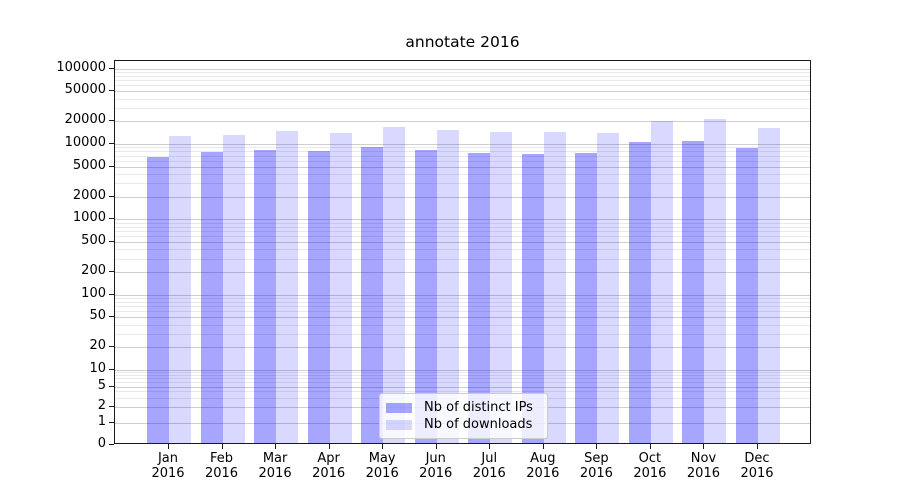 Image resolution: width=900 pixels, height=500 pixels. I want to click on y-tick-label: 100, so click(93, 293).